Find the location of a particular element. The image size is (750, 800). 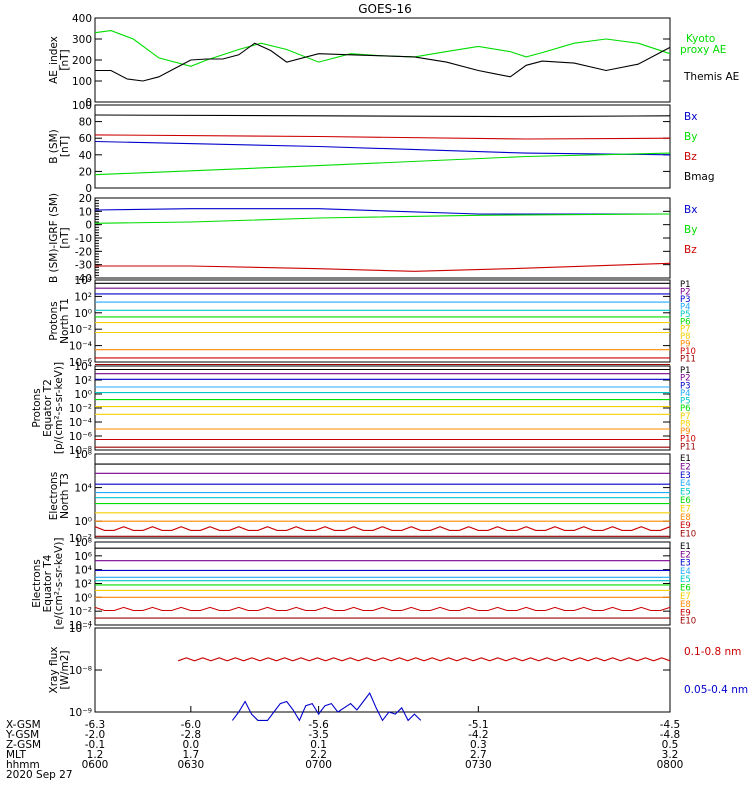

y-tick-label: -40 is located at coordinates (83, 279).